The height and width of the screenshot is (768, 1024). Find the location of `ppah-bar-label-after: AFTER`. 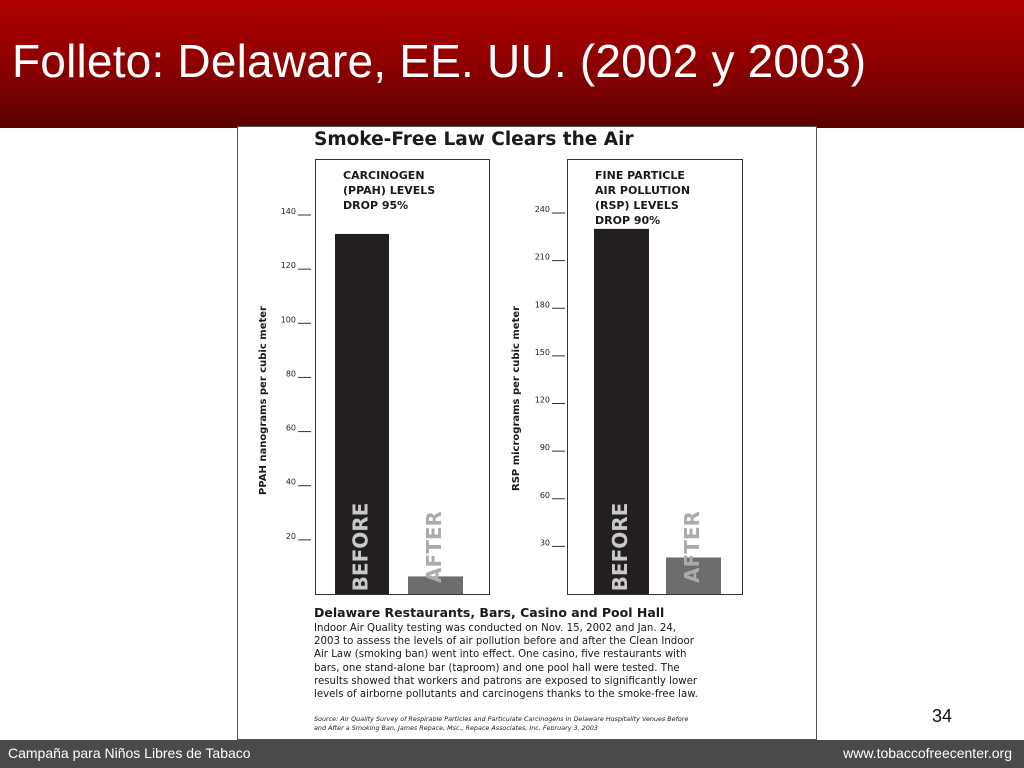

ppah-bar-label-after: AFTER is located at coordinates (434, 547).